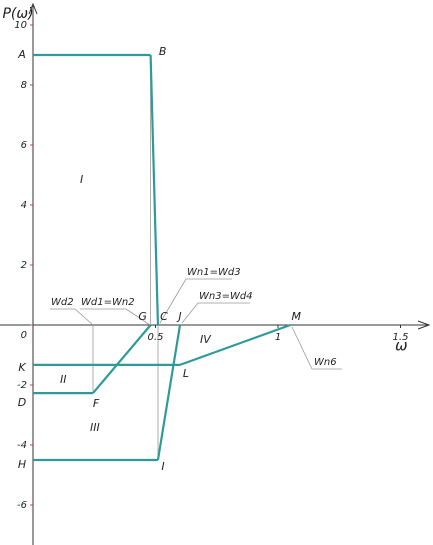 The height and width of the screenshot is (545, 433). I want to click on y-tick-label: 0, so click(24, 335).